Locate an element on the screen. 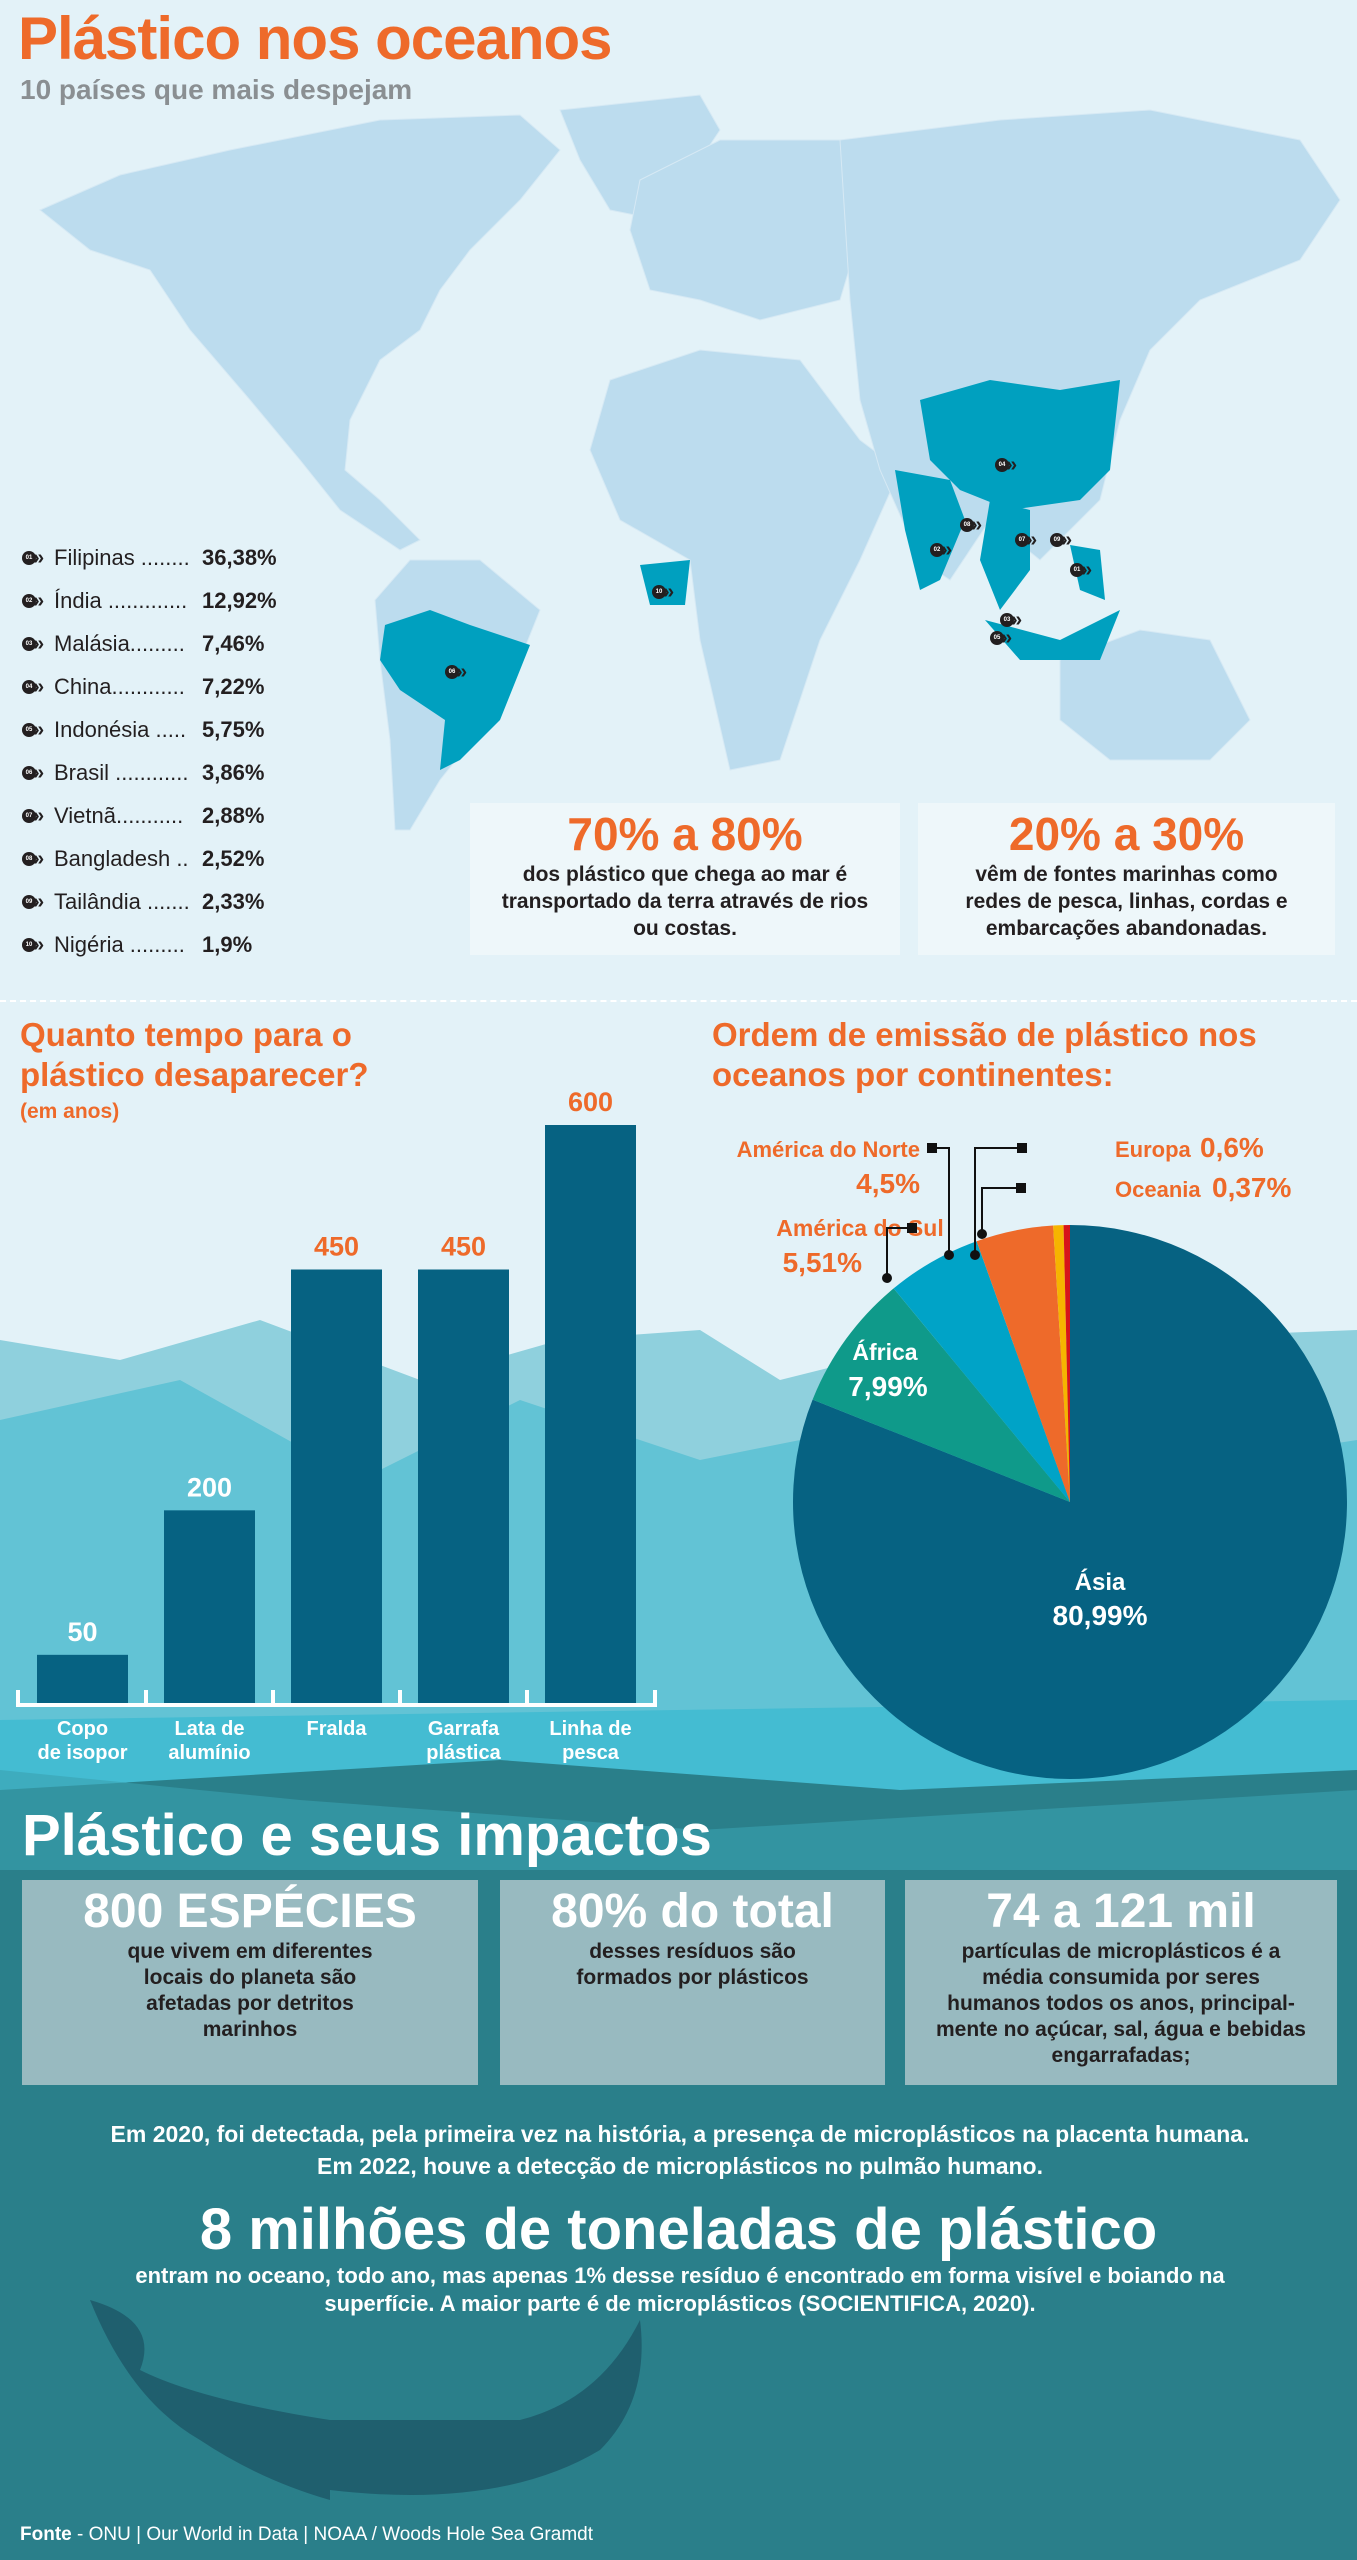 The height and width of the screenshot is (2560, 1357). impacts-title: Plástico e seus impactos is located at coordinates (367, 1835).